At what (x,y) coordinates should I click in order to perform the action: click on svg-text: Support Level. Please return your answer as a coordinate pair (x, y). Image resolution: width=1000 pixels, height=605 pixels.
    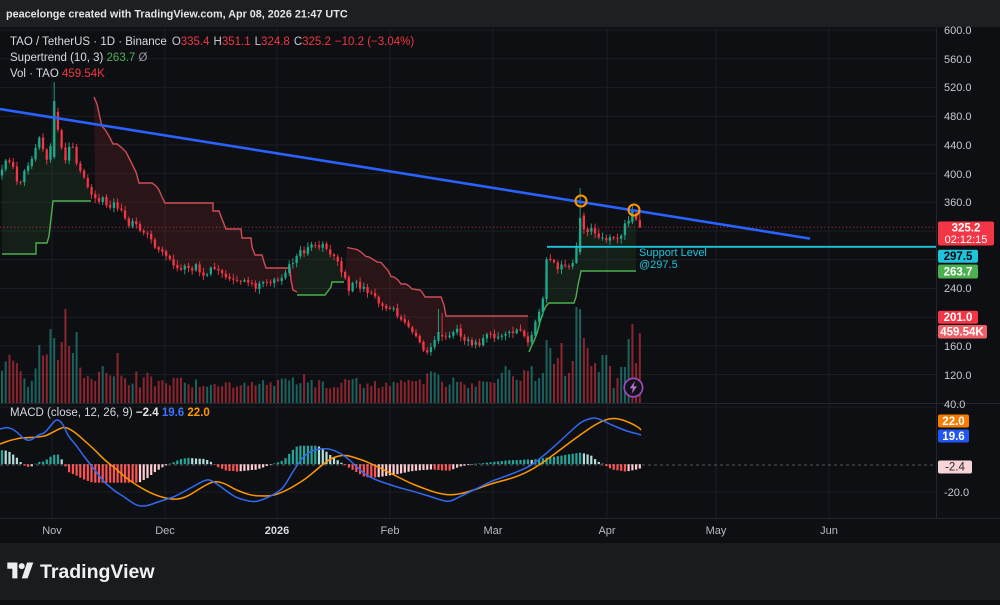
    Looking at the image, I should click on (673, 253).